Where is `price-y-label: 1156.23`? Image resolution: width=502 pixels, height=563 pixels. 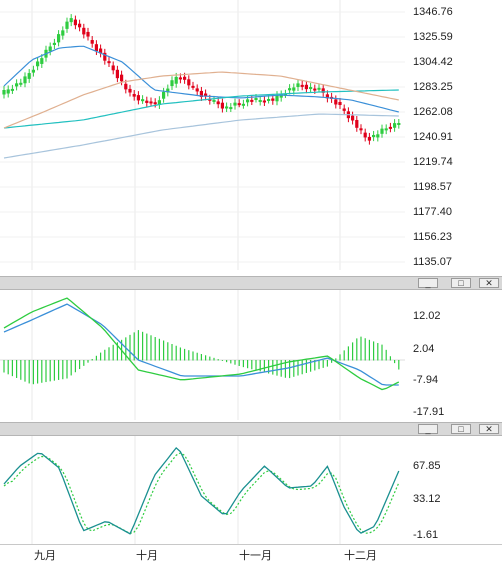
price-y-label: 1156.23 is located at coordinates (432, 237).